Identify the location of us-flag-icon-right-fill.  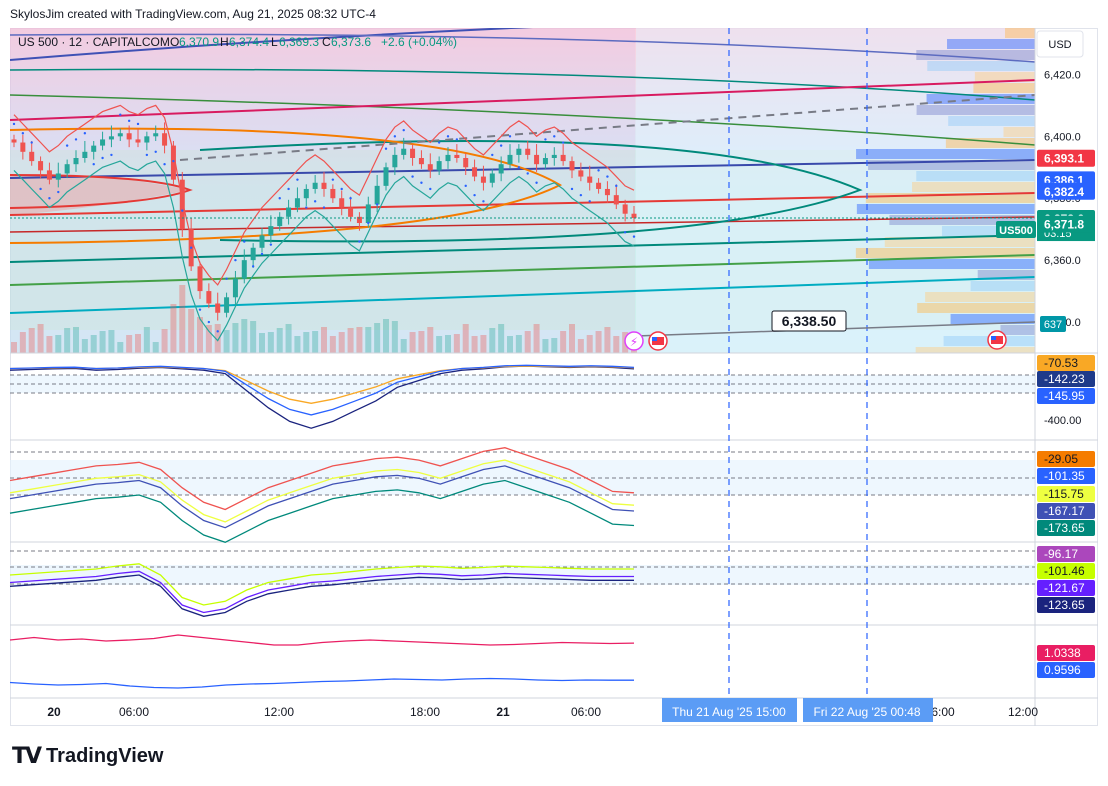
(997, 340).